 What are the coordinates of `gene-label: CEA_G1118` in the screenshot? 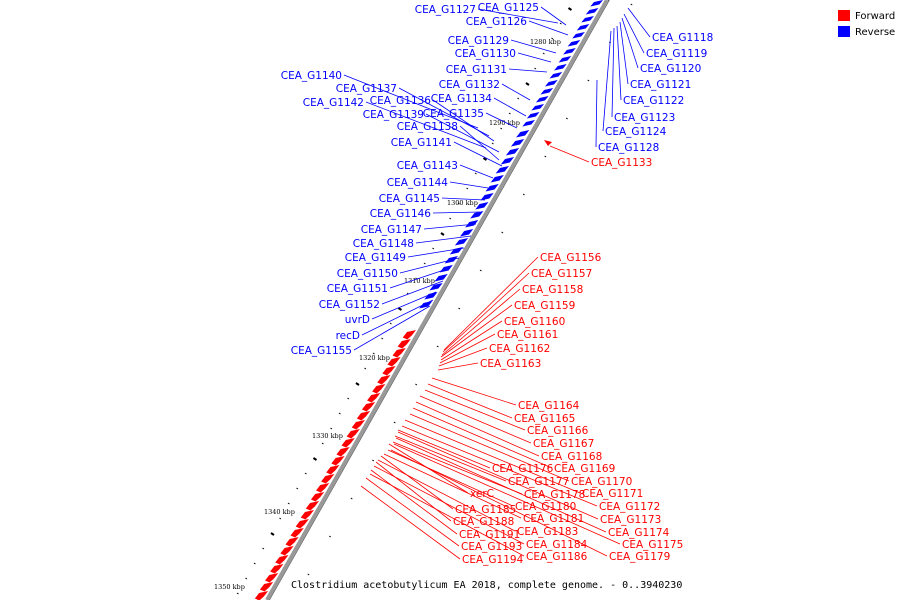 It's located at (682, 38).